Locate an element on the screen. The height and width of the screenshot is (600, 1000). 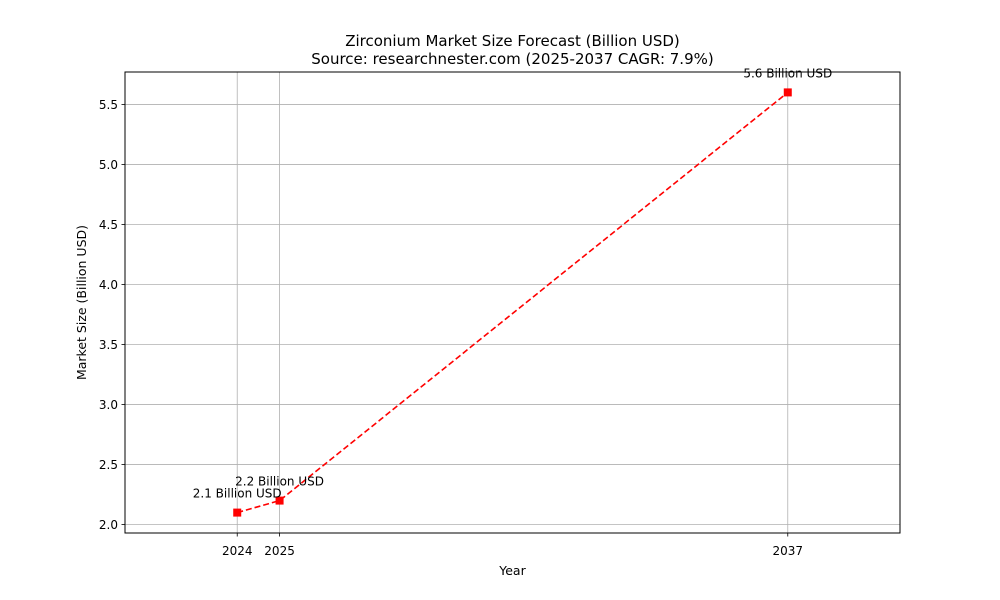
data-label: 2.1 Billion USD is located at coordinates (237, 494).